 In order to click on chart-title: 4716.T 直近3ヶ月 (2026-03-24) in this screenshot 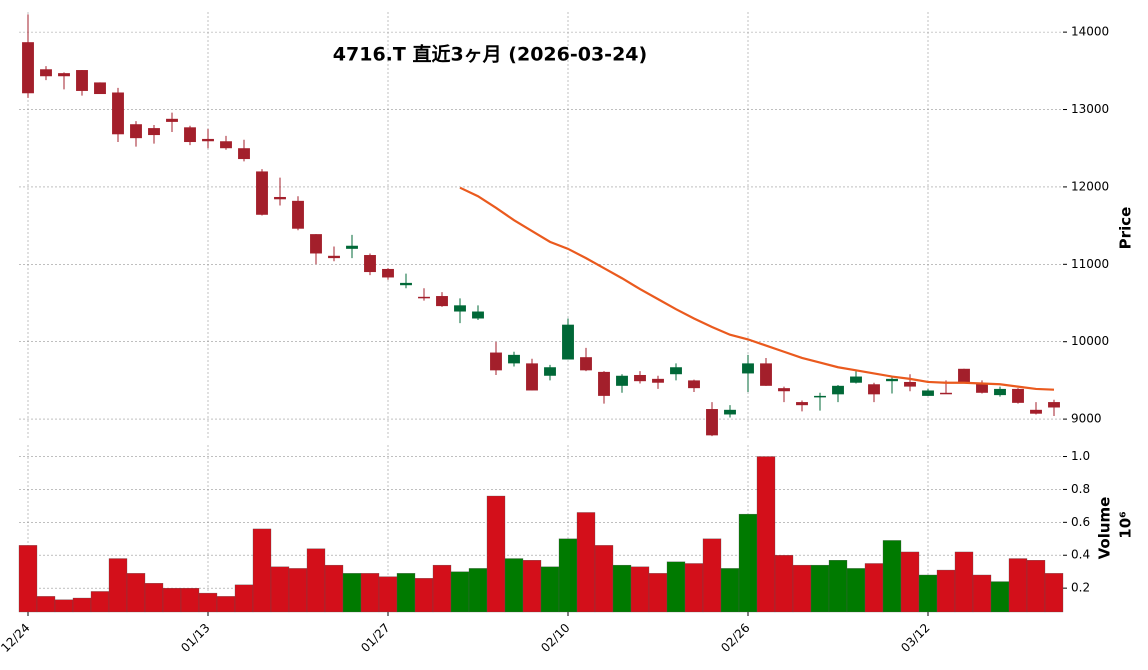, I will do `click(490, 54)`.